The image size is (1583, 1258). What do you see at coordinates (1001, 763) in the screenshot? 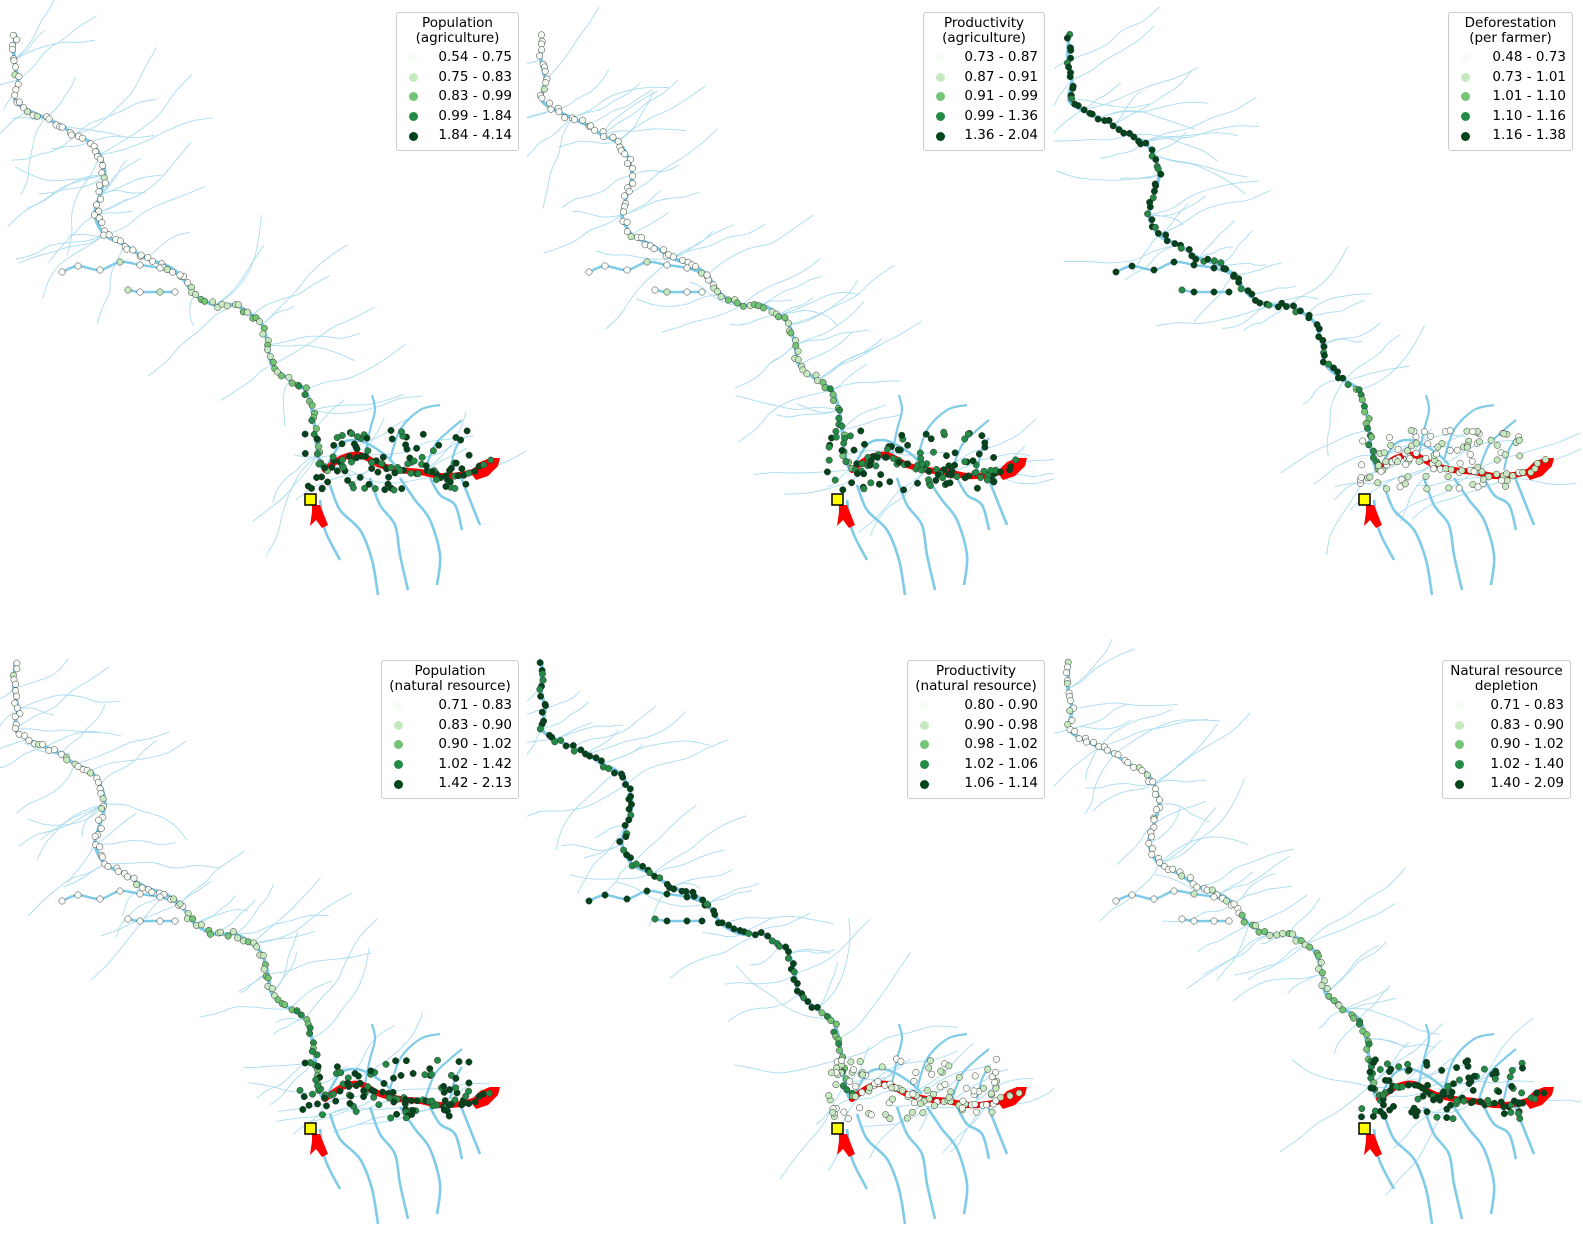
I see `legend-label: 1.02 - 1.06` at bounding box center [1001, 763].